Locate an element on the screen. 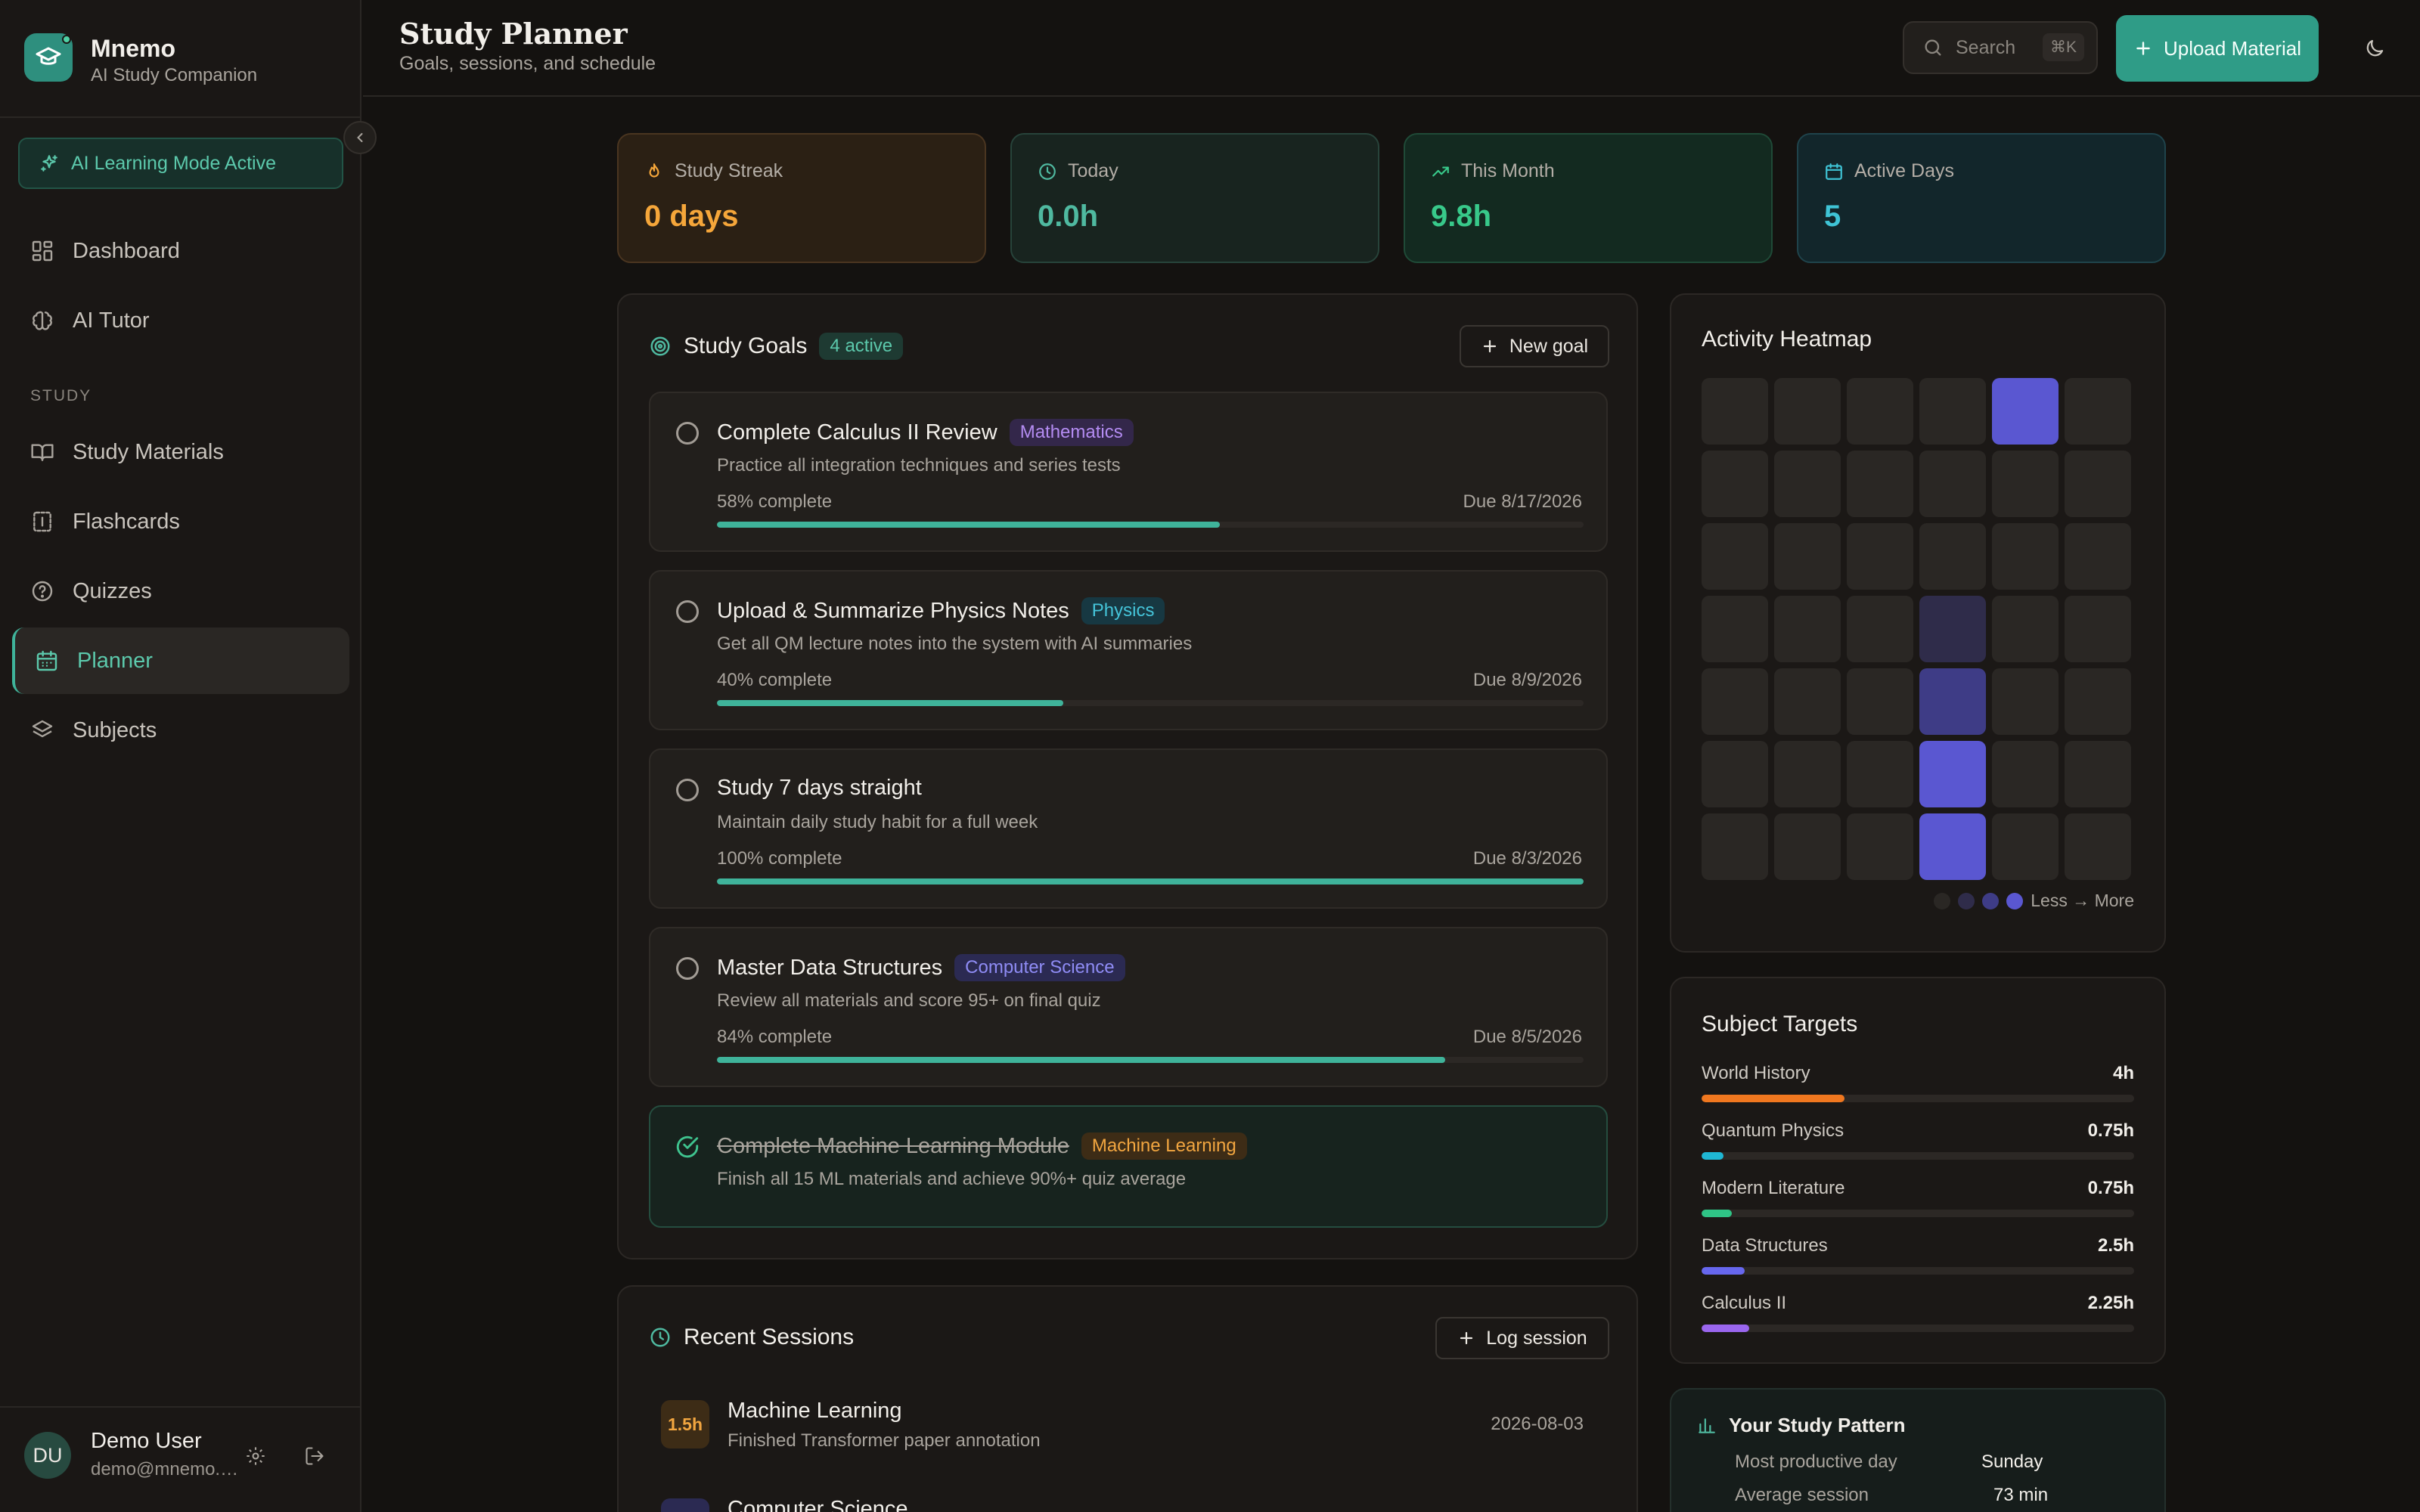 The height and width of the screenshot is (1512, 2420). theme-toggle-button is located at coordinates (2374, 48).